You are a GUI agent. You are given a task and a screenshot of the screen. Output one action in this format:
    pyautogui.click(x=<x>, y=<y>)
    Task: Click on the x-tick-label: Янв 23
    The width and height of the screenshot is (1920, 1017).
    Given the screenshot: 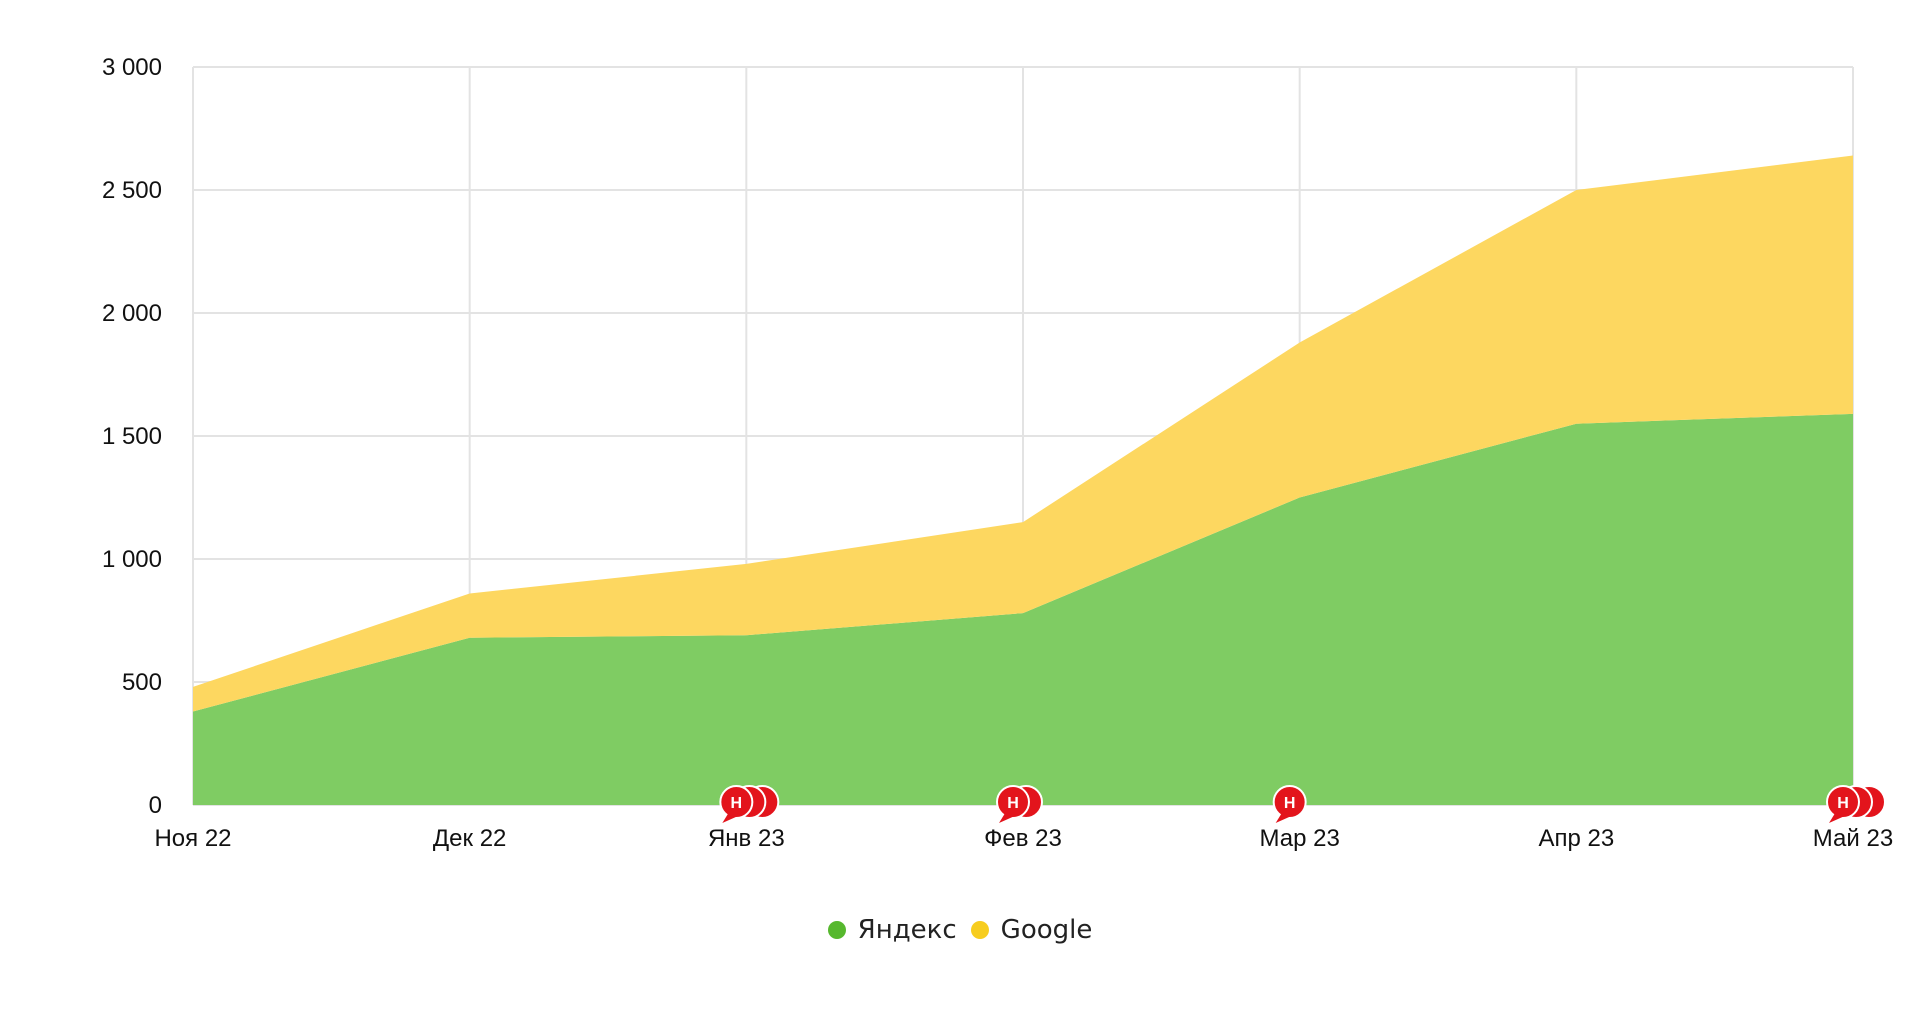 What is the action you would take?
    pyautogui.click(x=746, y=838)
    